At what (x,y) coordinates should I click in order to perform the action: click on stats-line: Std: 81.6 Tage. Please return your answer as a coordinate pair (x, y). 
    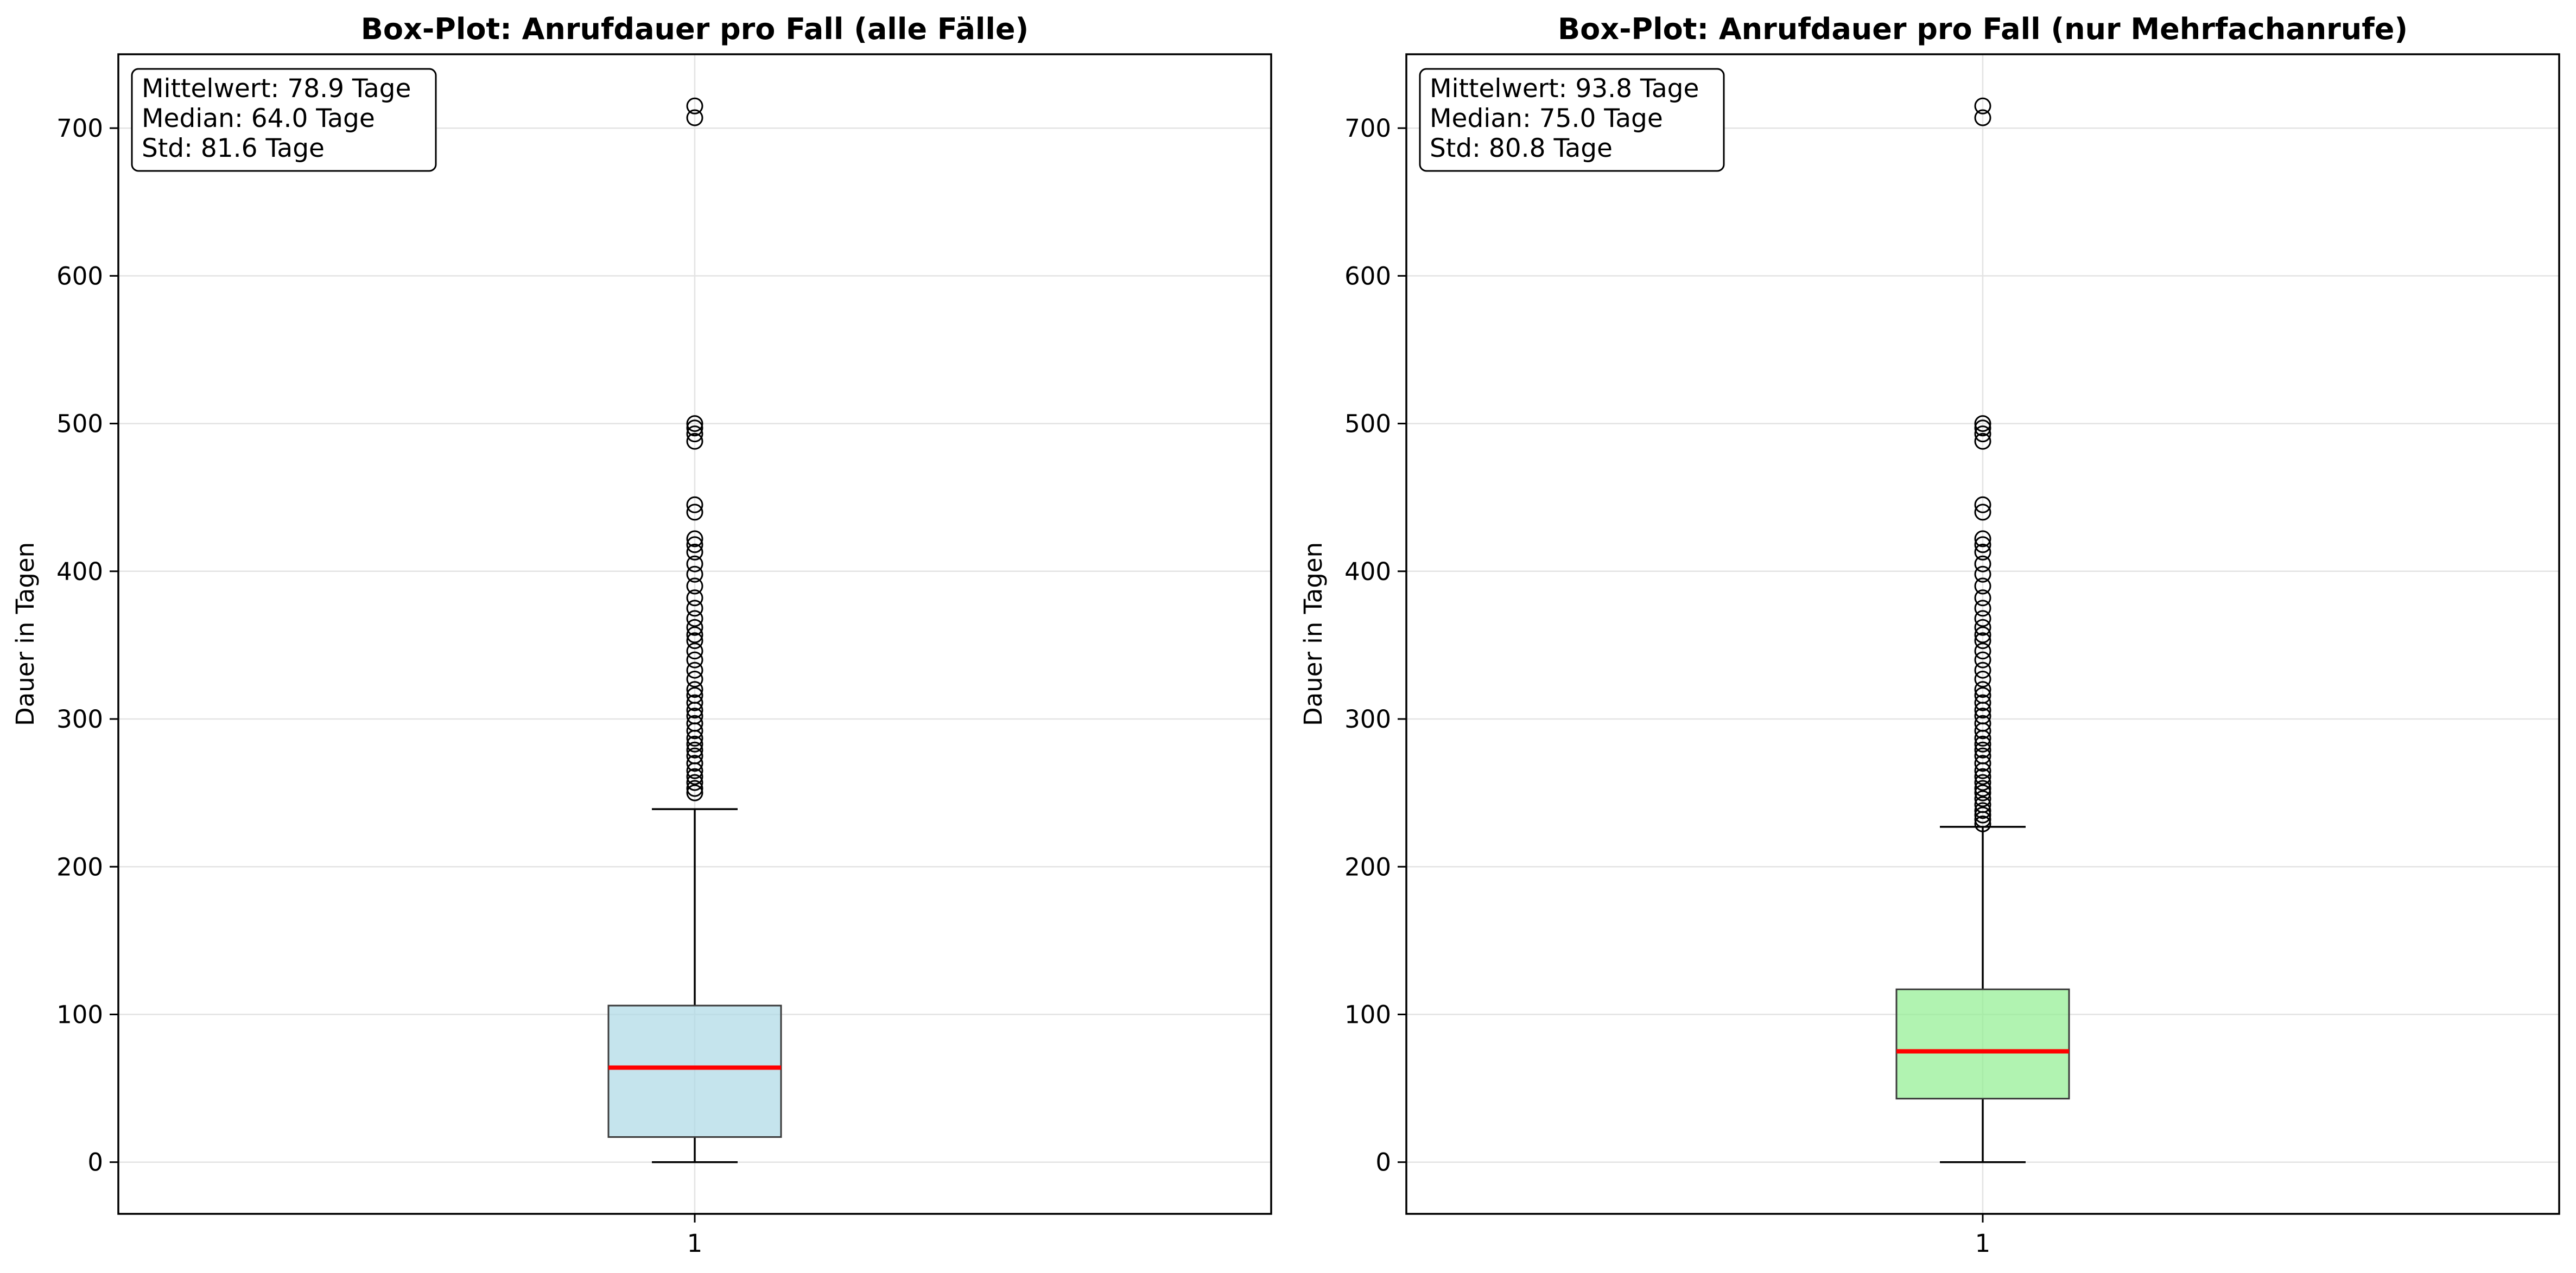
    Looking at the image, I should click on (234, 148).